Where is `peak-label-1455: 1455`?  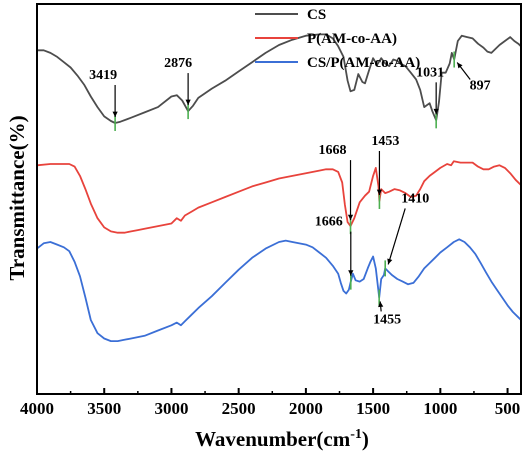
peak-label-1455: 1455 is located at coordinates (387, 319).